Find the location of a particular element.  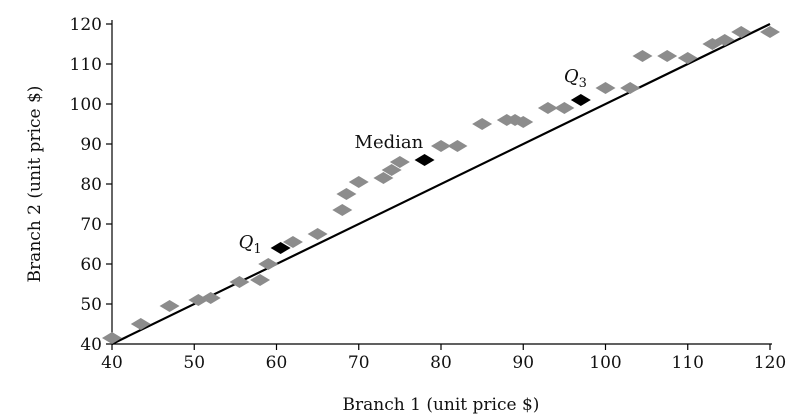

y-tick-label: 50 is located at coordinates (91, 305).